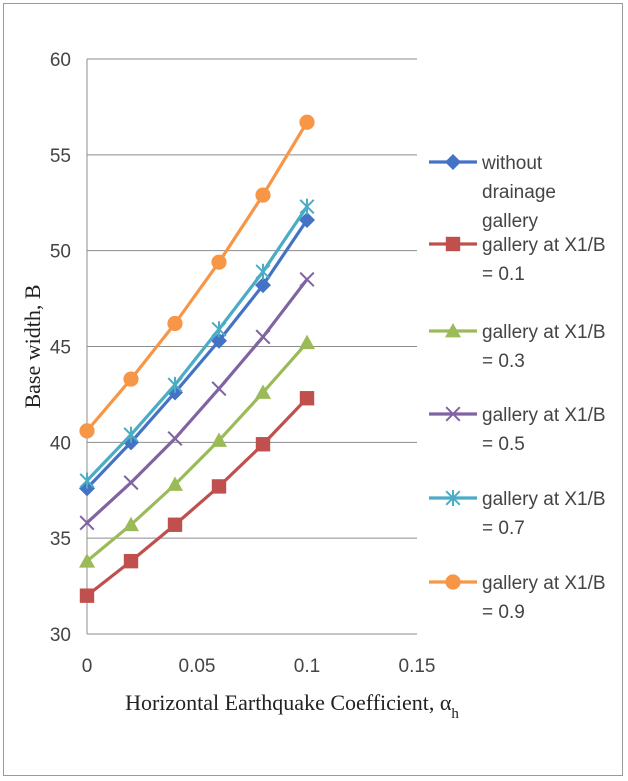 Image resolution: width=628 pixels, height=781 pixels. I want to click on y-tick-label: 50, so click(60, 252).